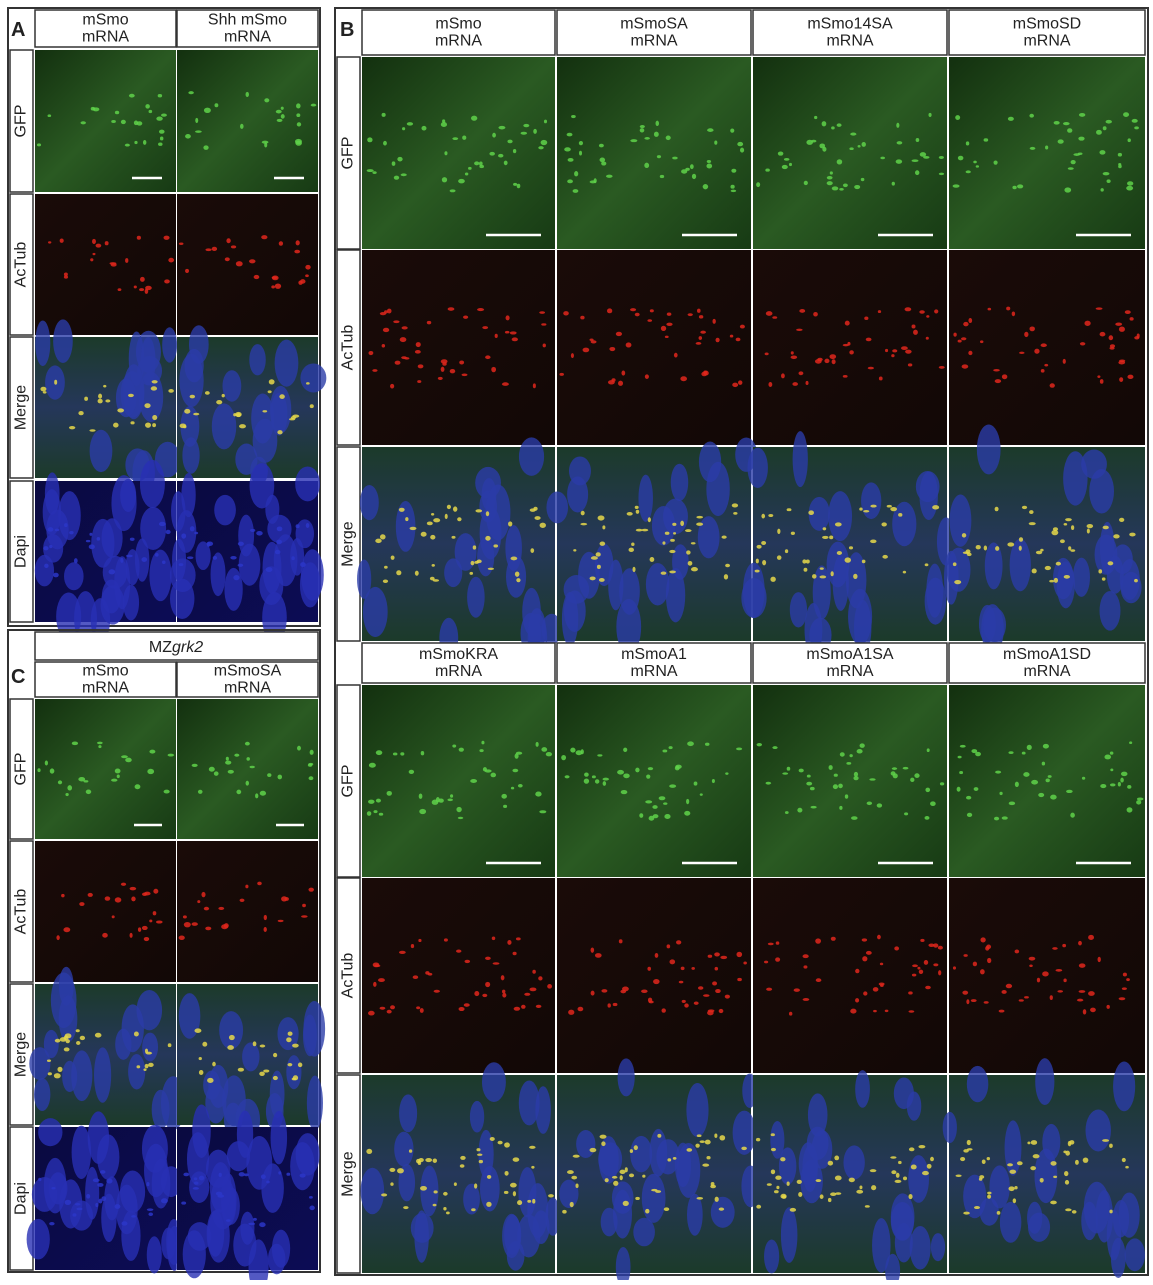  Describe the element at coordinates (247, 37) in the screenshot. I see `header-line: mRNA` at that location.